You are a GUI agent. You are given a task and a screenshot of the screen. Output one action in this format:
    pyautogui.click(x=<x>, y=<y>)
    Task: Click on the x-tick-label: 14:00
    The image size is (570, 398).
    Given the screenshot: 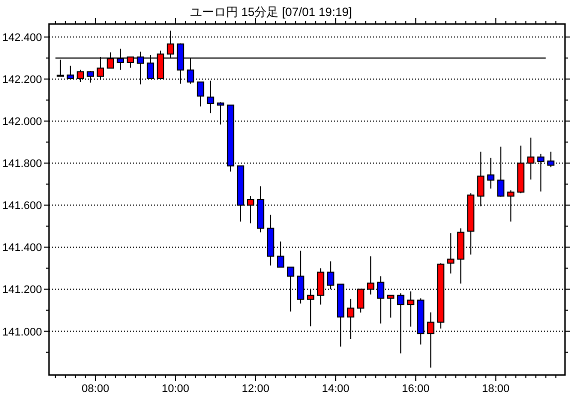 What is the action you would take?
    pyautogui.click(x=336, y=389)
    